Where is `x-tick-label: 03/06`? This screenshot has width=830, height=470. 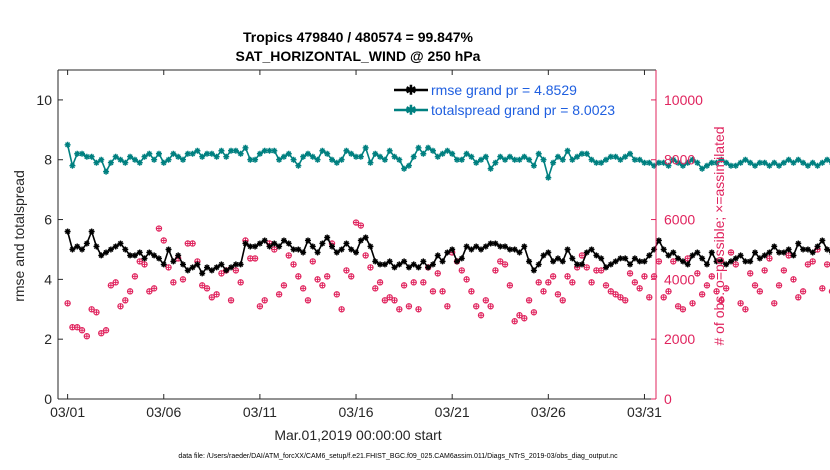 x-tick-label: 03/06 is located at coordinates (163, 412).